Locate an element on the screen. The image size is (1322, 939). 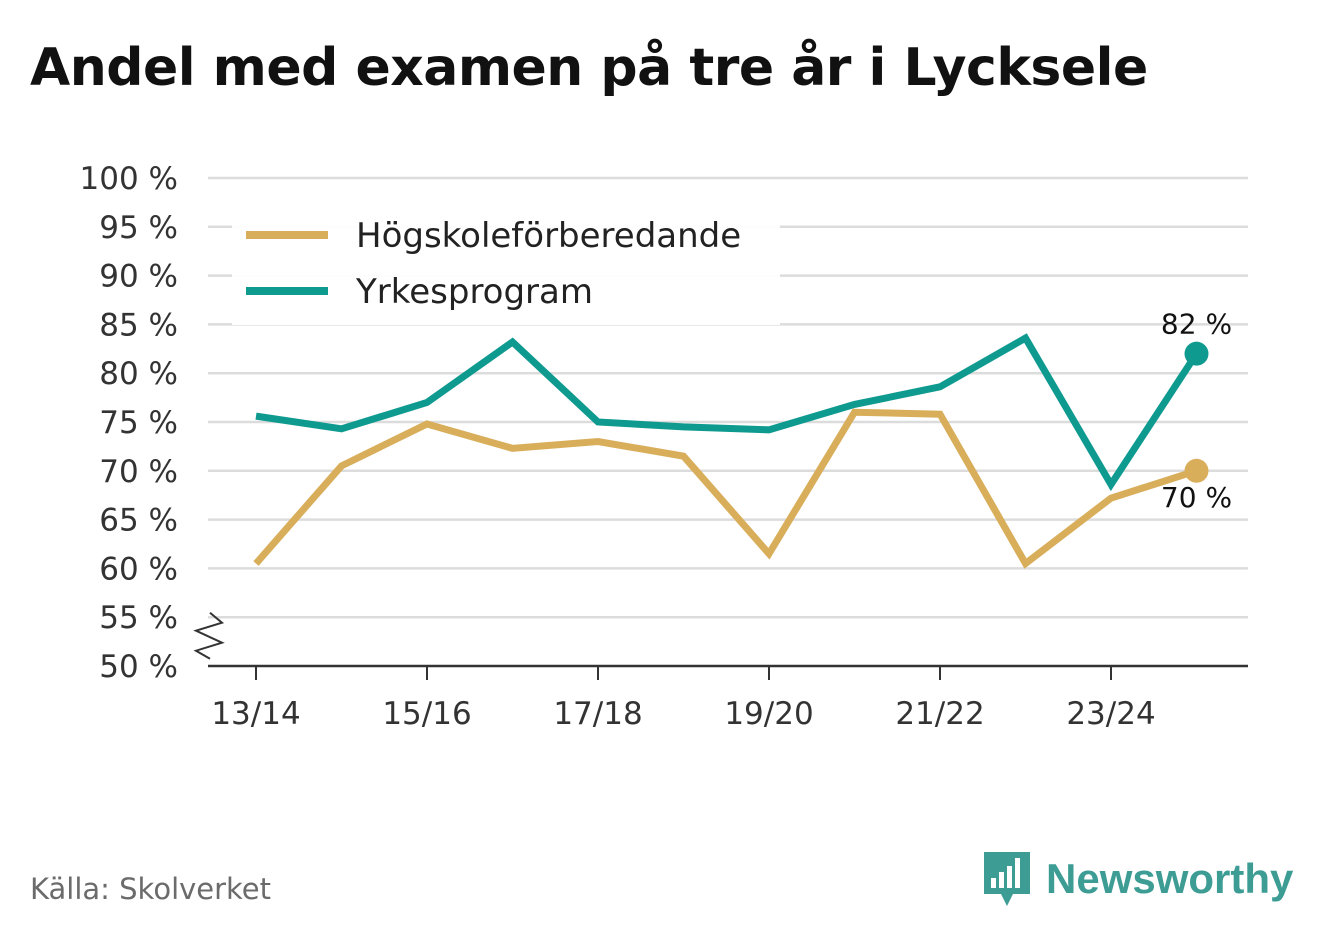
y-tick-label: 65 % is located at coordinates (138, 521).